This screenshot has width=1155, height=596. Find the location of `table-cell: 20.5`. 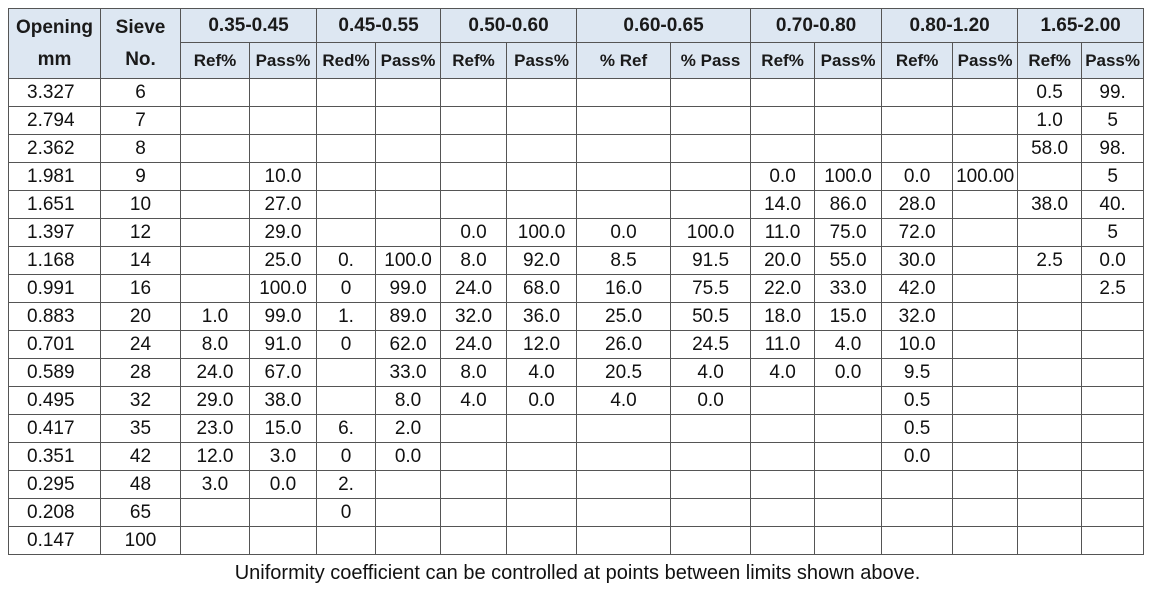

table-cell: 20.5 is located at coordinates (624, 372).